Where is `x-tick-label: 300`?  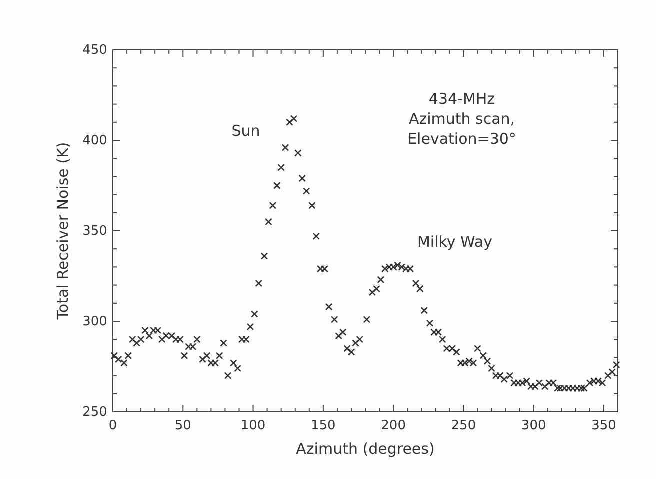
x-tick-label: 300 is located at coordinates (533, 426).